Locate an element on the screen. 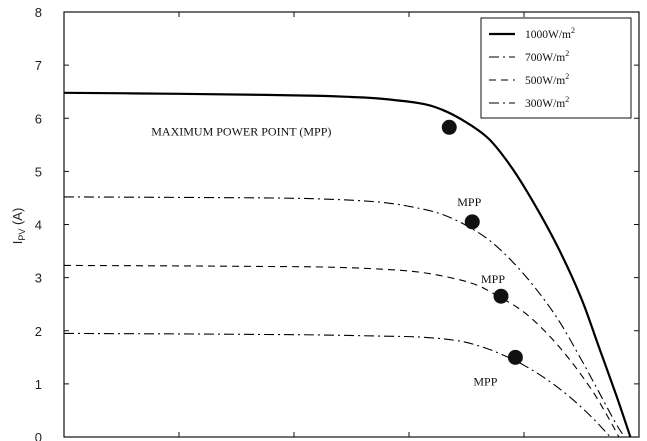 The height and width of the screenshot is (441, 647). y-tick-label: 8 is located at coordinates (38, 12).